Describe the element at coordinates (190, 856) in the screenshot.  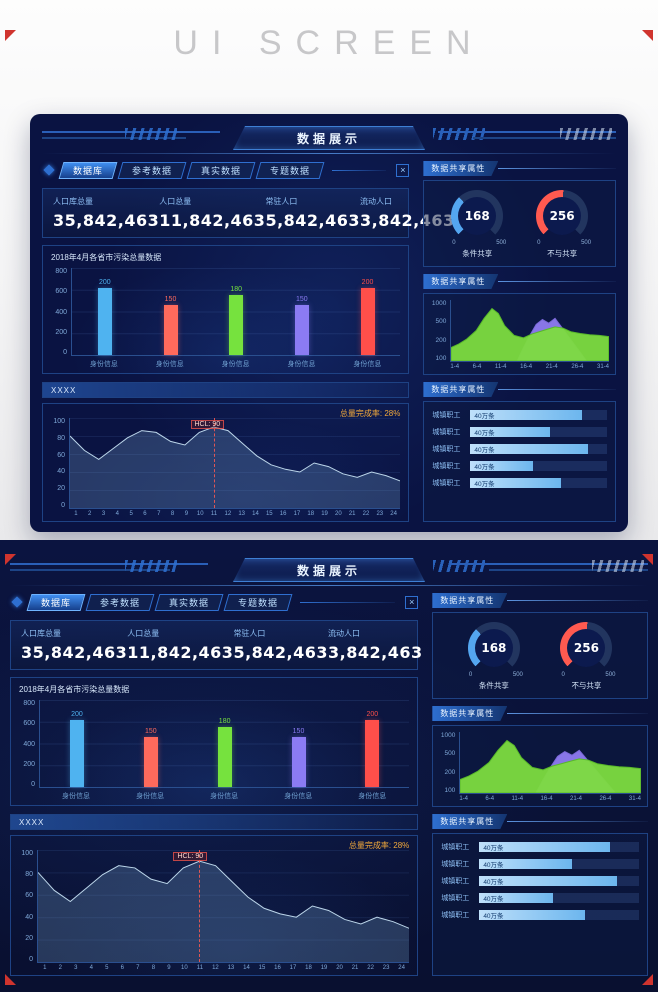
I see `hcl-annotation: HCL: 90` at that location.